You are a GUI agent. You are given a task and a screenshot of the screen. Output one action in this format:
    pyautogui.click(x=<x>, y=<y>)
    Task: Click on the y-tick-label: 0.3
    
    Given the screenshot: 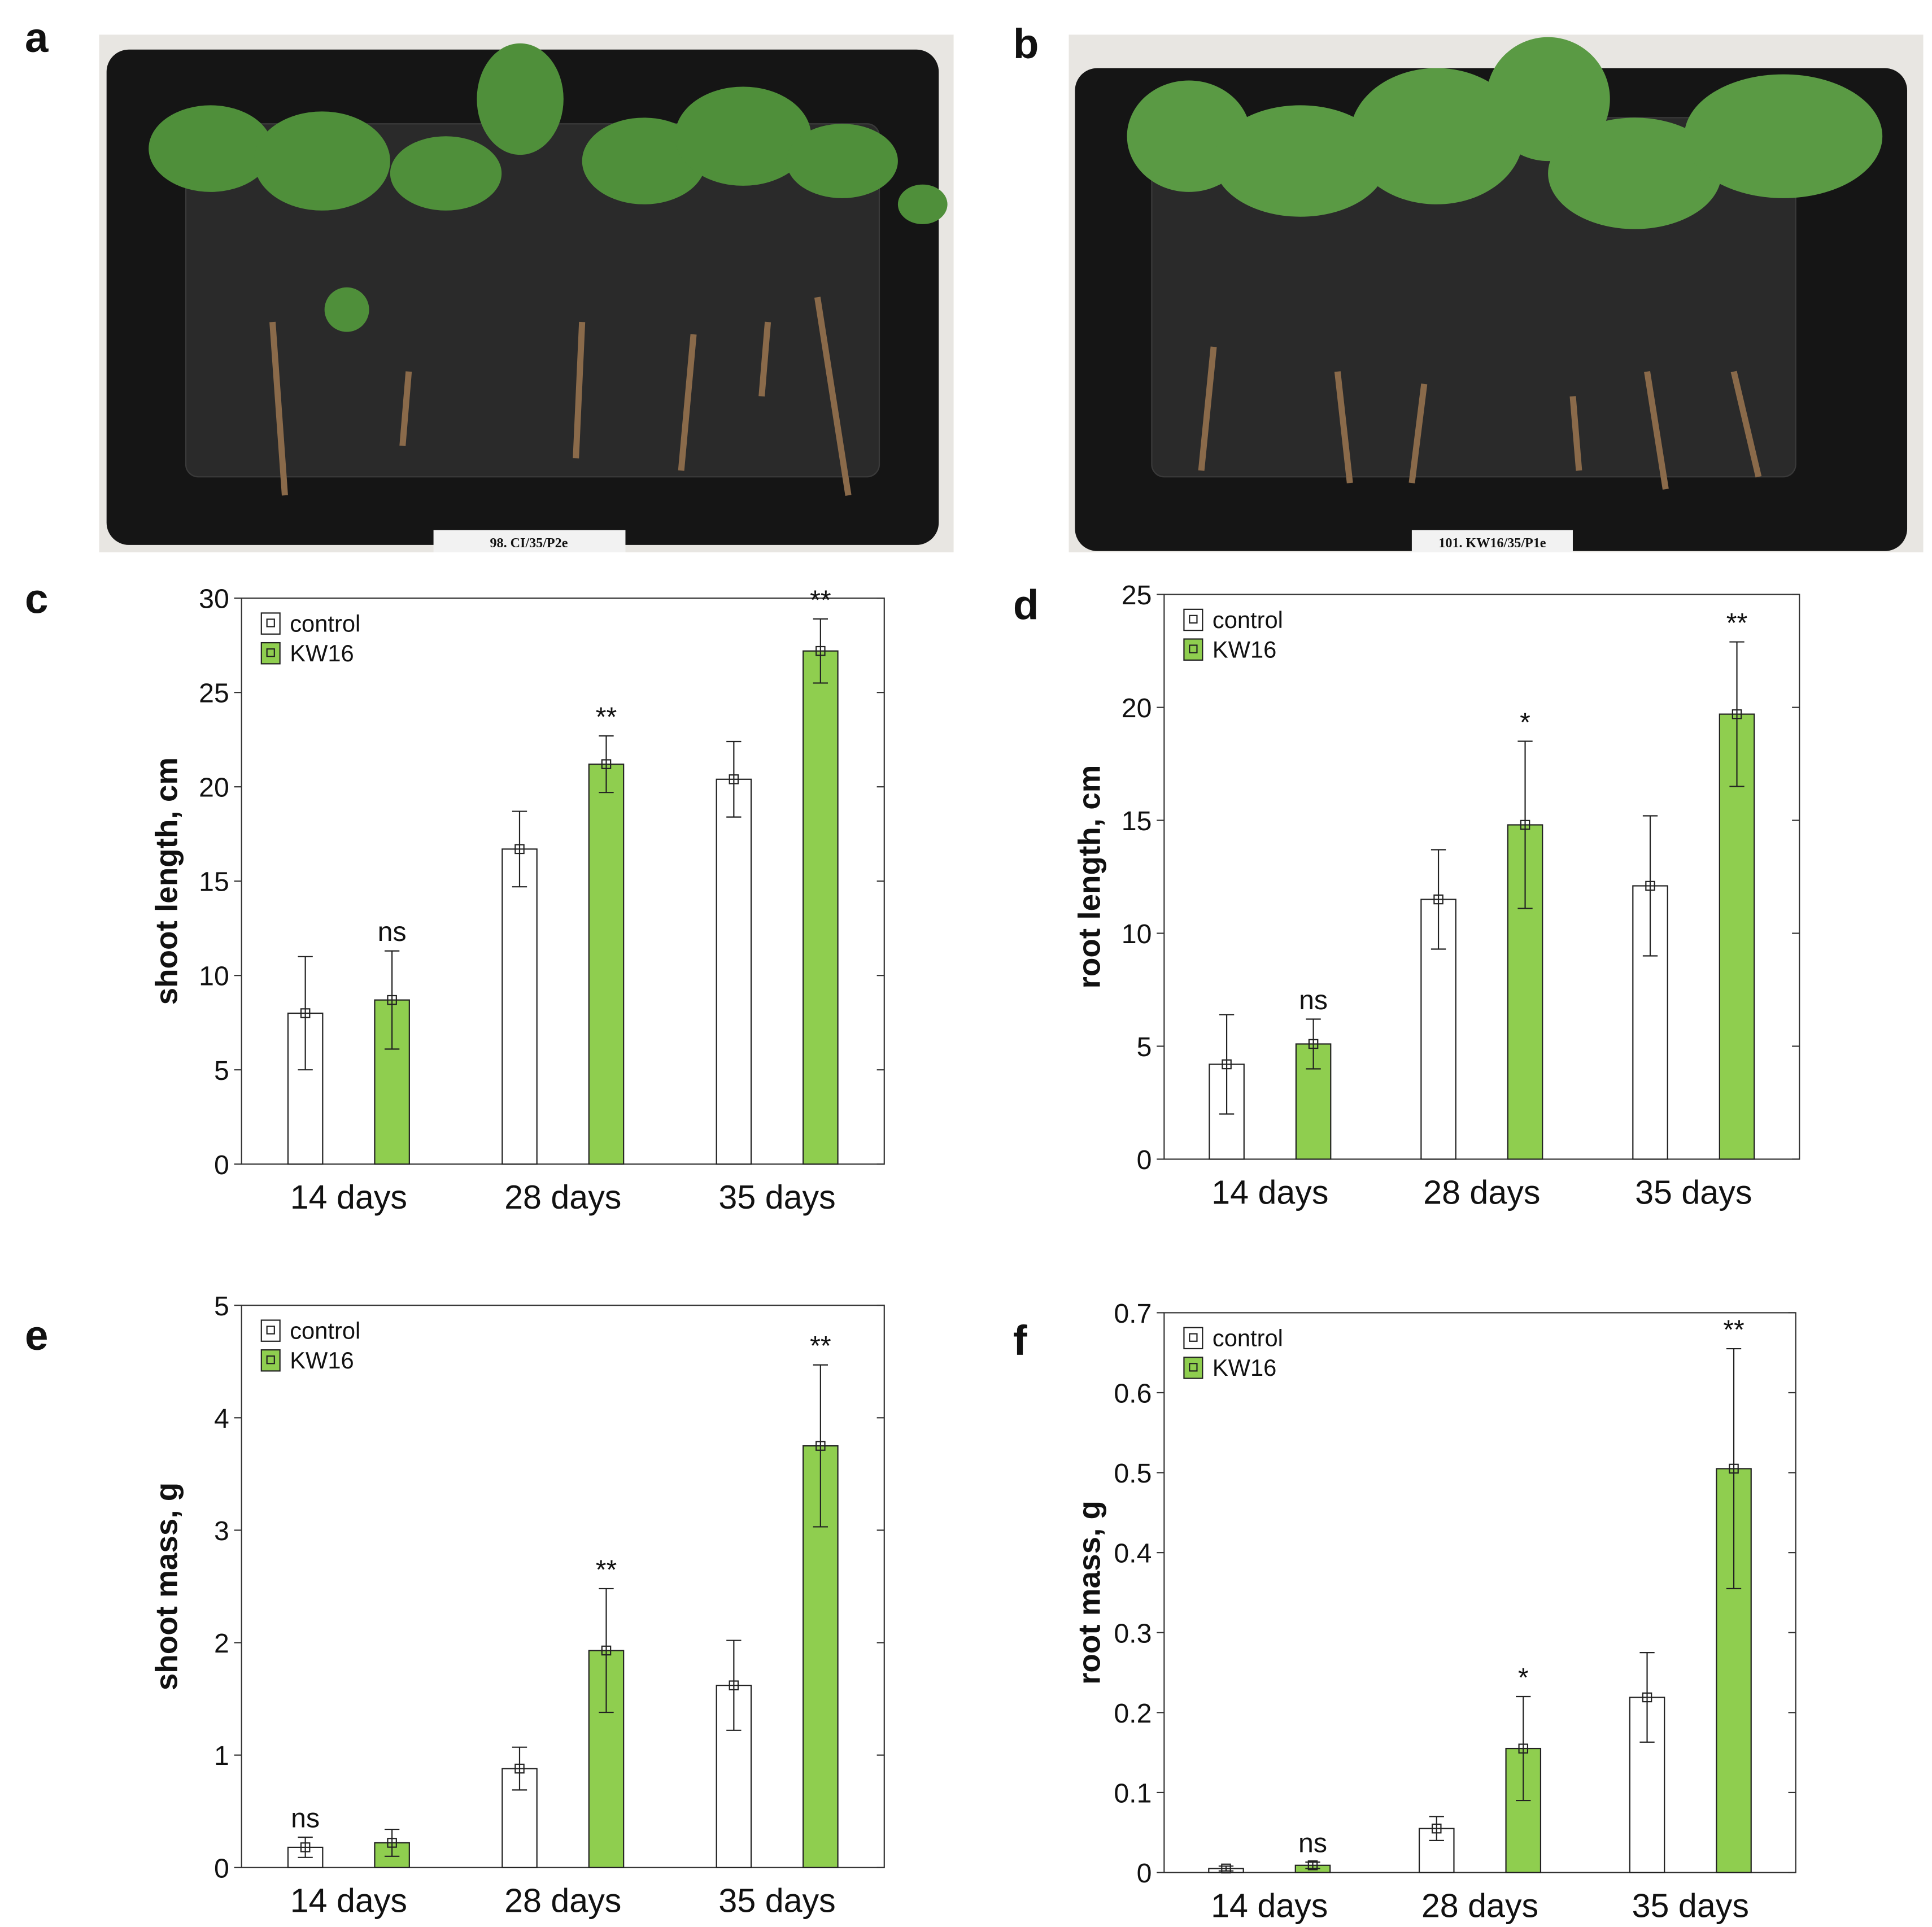 What is the action you would take?
    pyautogui.click(x=1133, y=1633)
    